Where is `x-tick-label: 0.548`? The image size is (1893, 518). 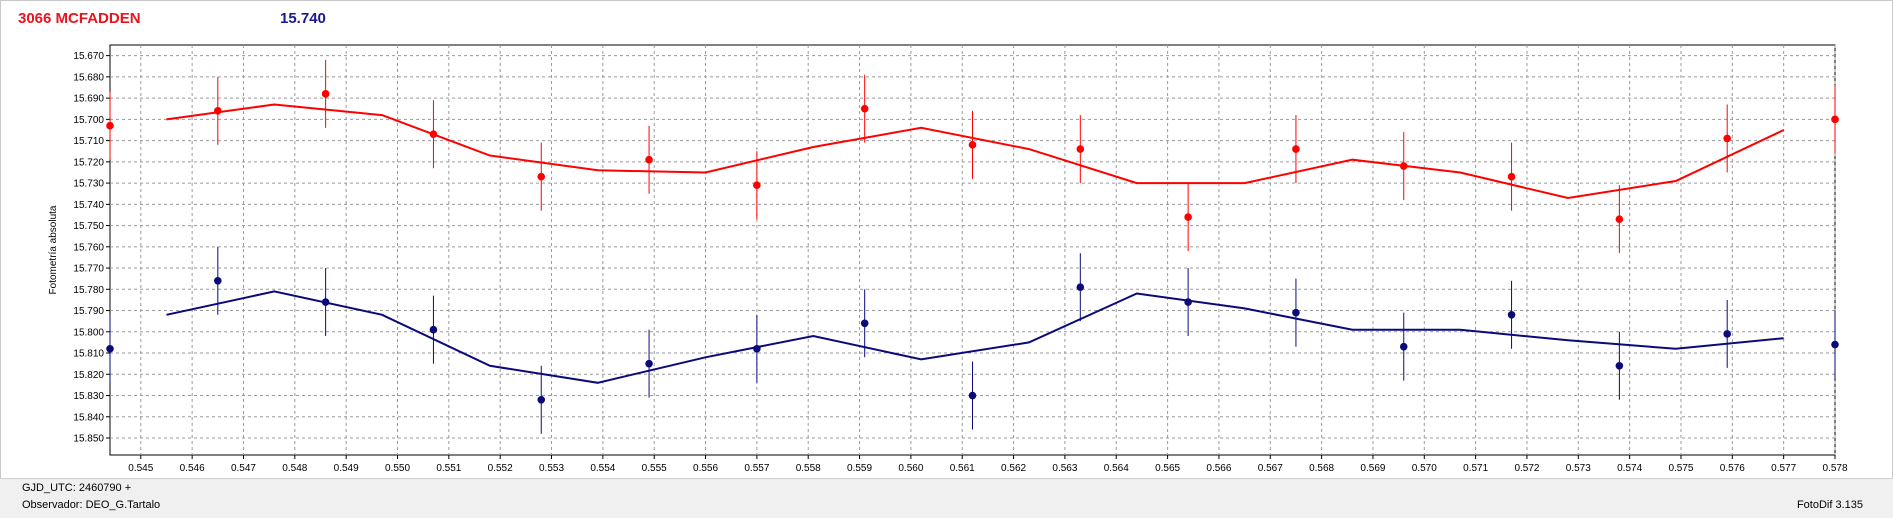 x-tick-label: 0.548 is located at coordinates (294, 468).